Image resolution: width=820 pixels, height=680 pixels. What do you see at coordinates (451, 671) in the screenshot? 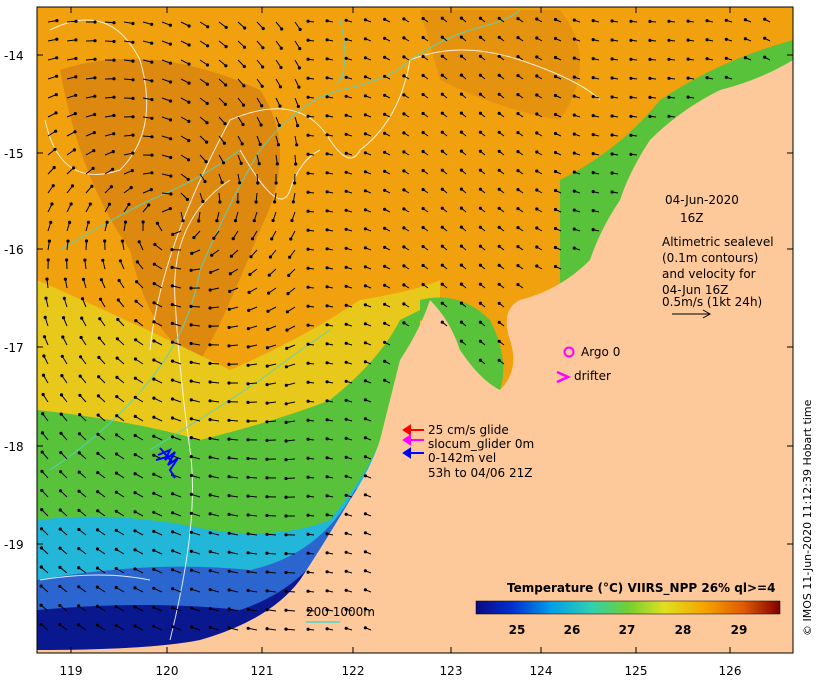
I see `lon-tick-label: 123` at bounding box center [451, 671].